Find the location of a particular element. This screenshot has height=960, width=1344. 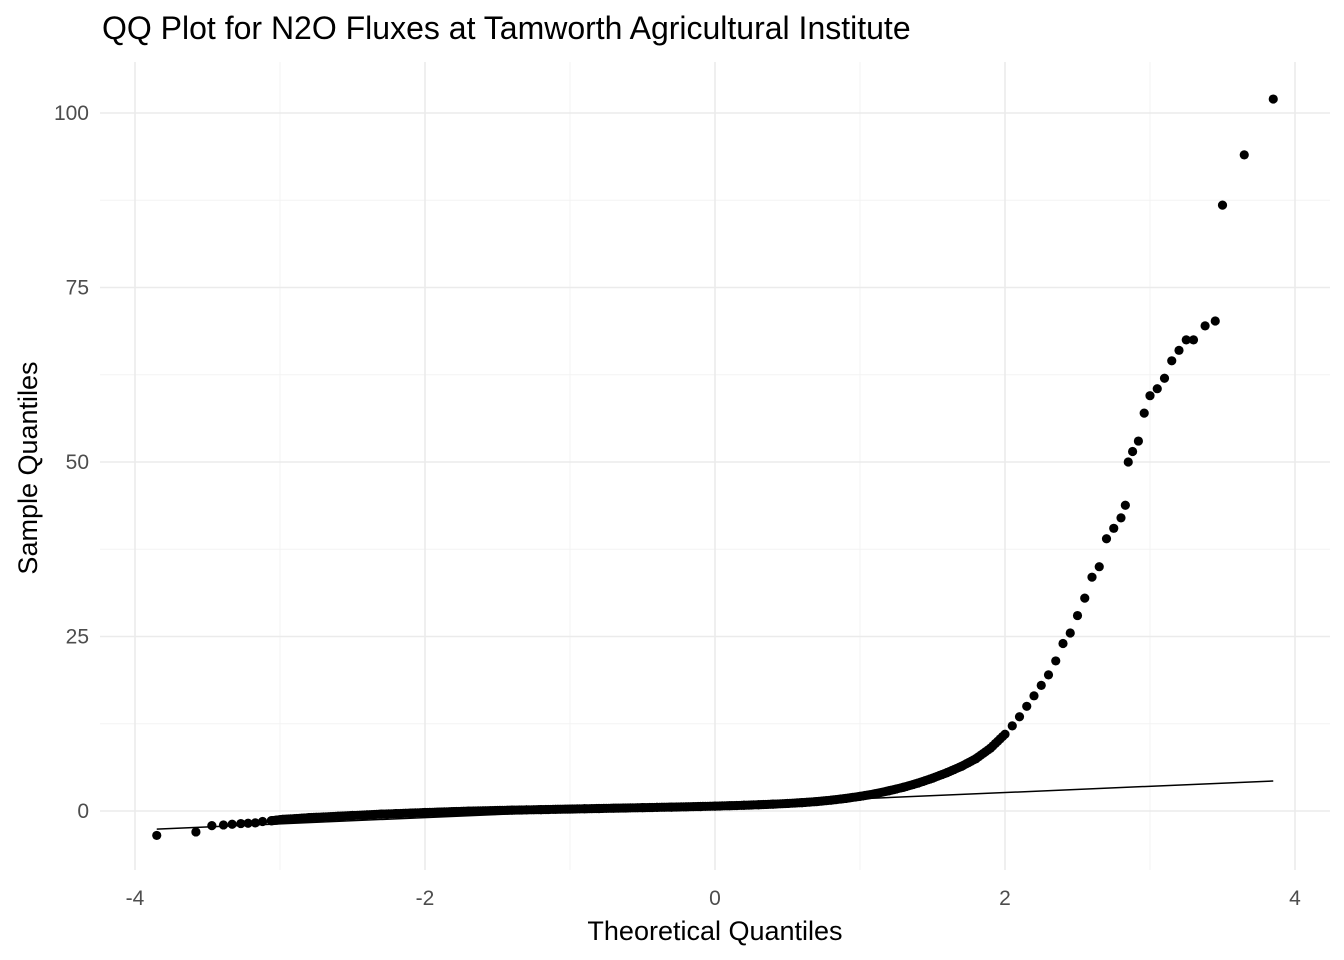

x-axis-ticks: -4 -2 0 2 4 is located at coordinates (714, 898).